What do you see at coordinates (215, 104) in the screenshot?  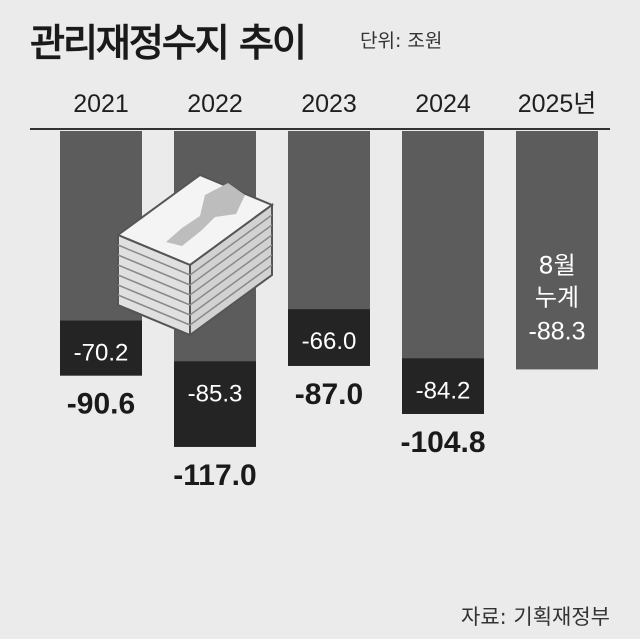 I see `x-tick-label: 2022` at bounding box center [215, 104].